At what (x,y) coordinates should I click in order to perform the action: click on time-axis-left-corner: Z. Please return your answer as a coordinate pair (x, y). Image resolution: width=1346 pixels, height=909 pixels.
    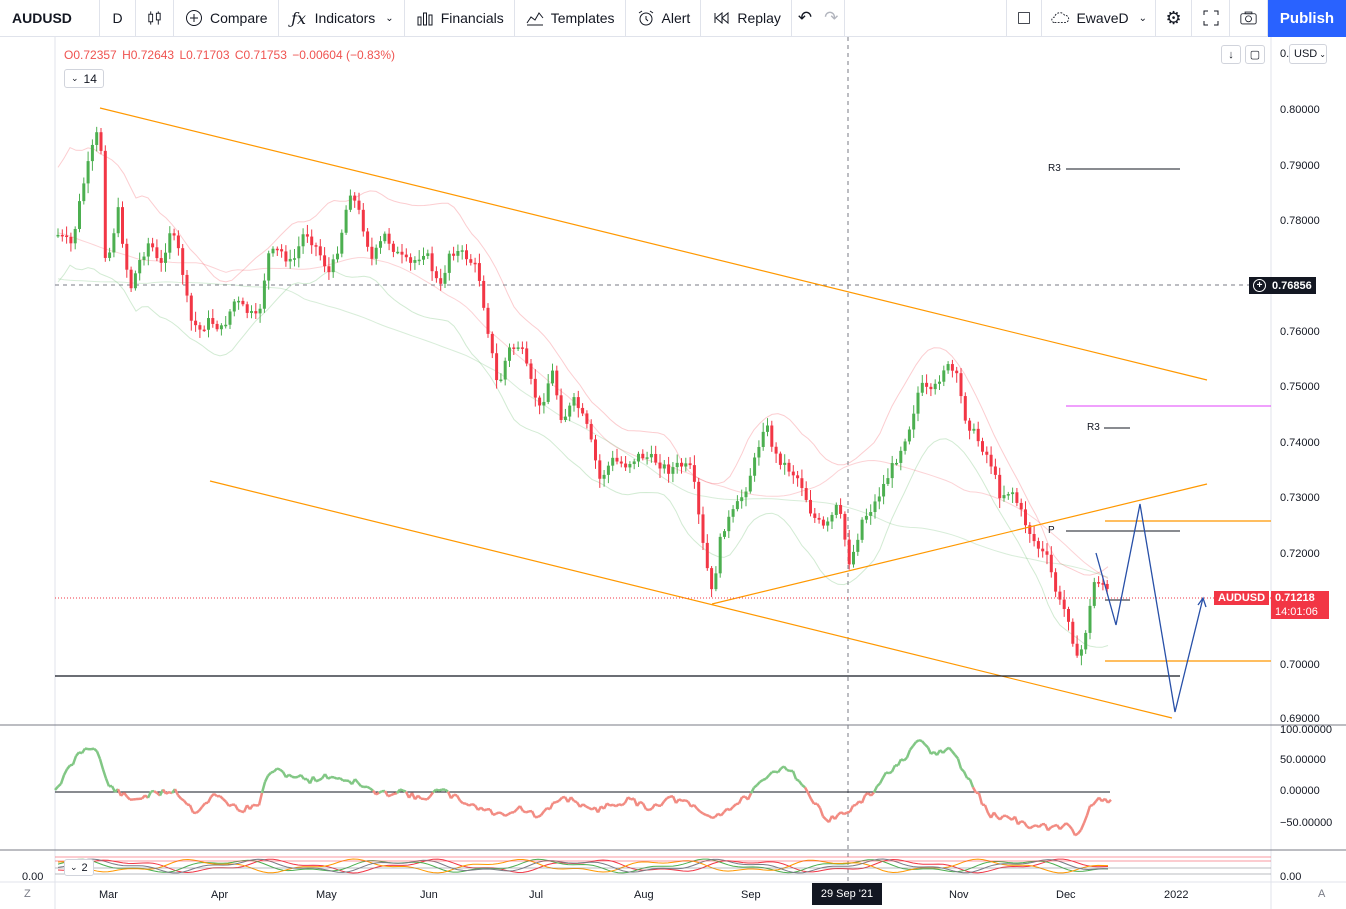
    Looking at the image, I should click on (27, 894).